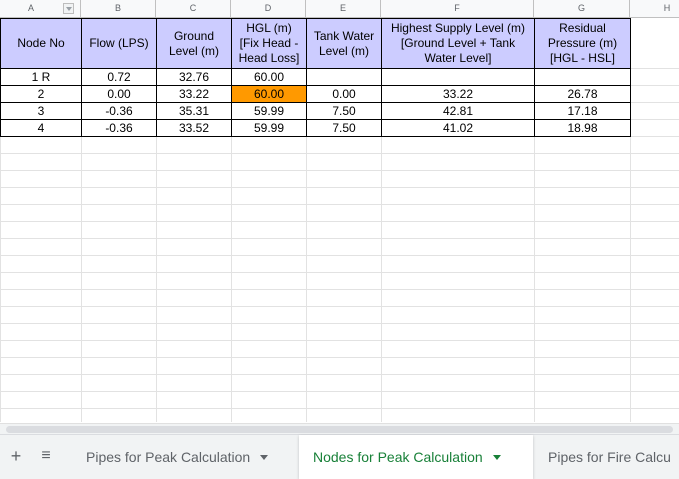 Image resolution: width=679 pixels, height=479 pixels. Describe the element at coordinates (41, 94) in the screenshot. I see `table-cell: 2` at that location.